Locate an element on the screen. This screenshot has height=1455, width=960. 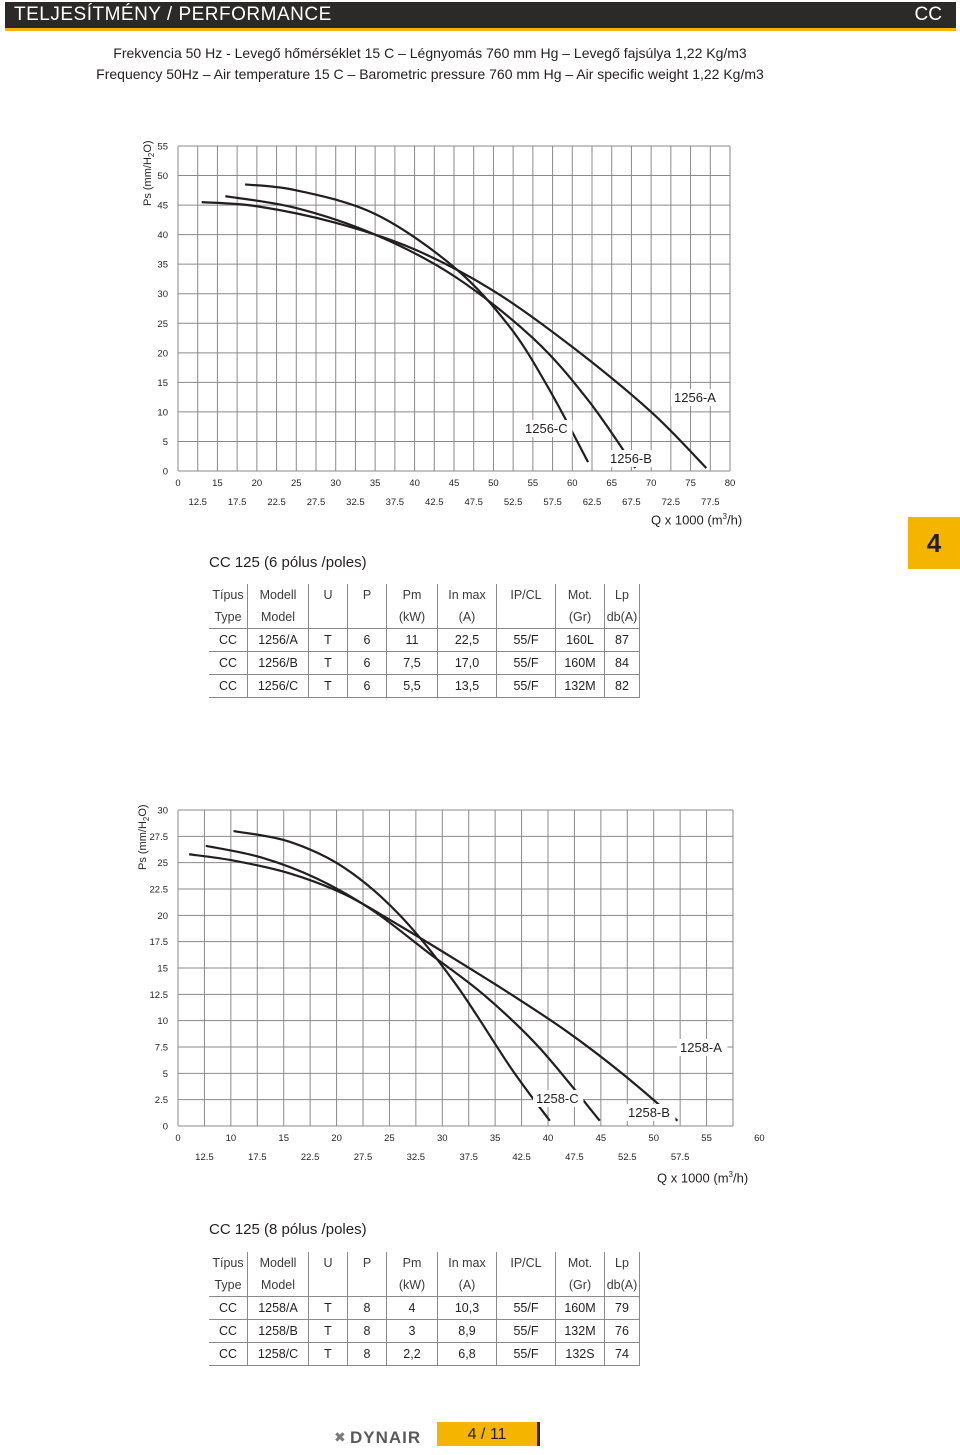
chart1-y-tick-label: 30 is located at coordinates (162, 294).